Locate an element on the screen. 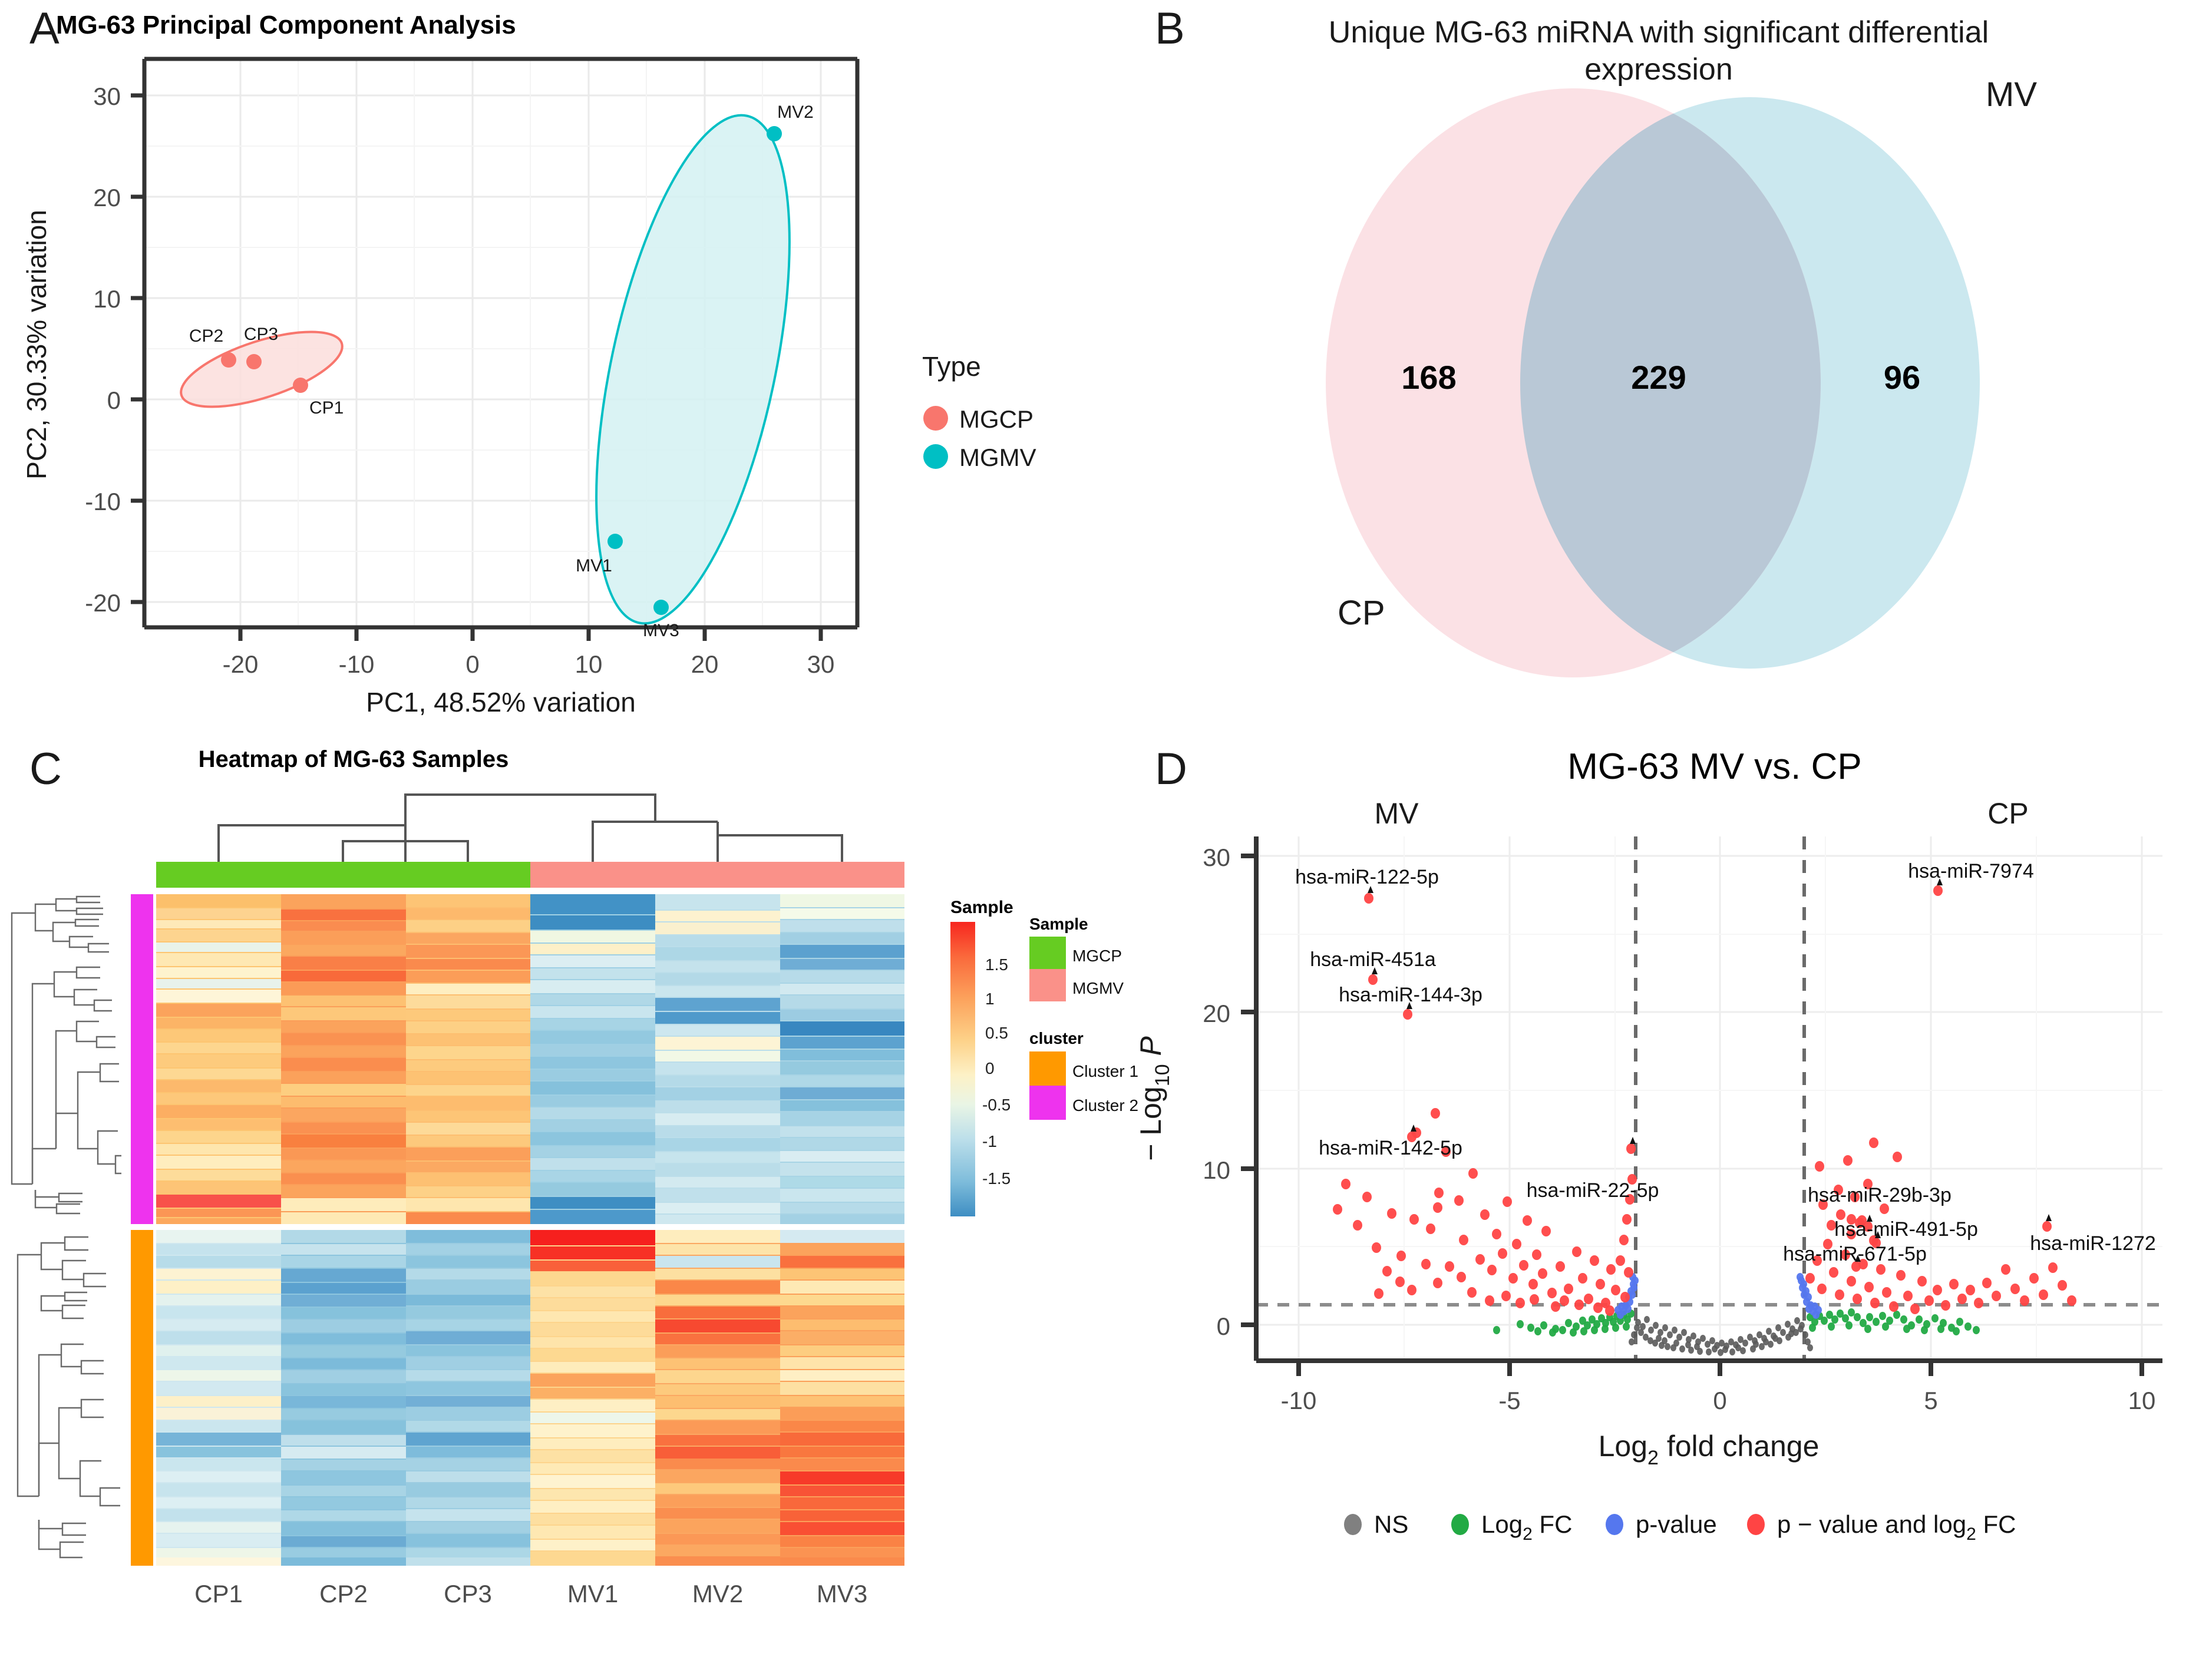 The width and height of the screenshot is (2209, 1680). heatmap-cluster1-rows is located at coordinates (530, 1398).